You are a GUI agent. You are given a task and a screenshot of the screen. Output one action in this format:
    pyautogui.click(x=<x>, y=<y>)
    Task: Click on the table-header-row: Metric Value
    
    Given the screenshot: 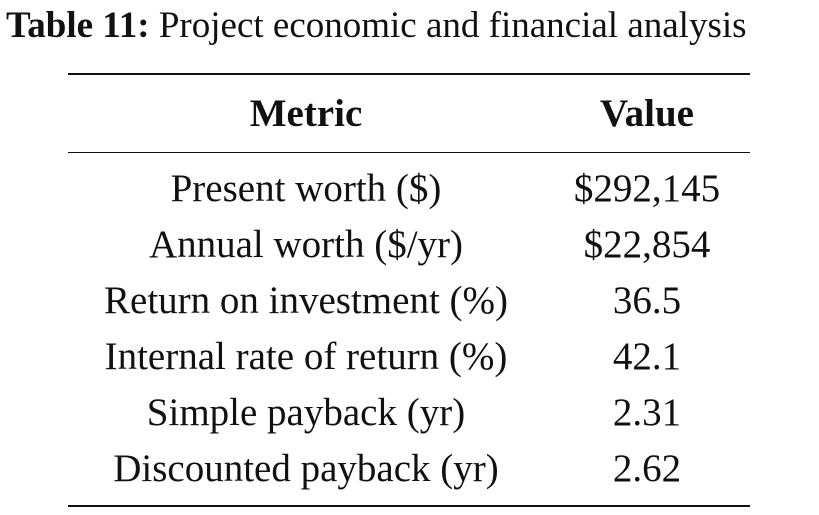 What is the action you would take?
    pyautogui.click(x=409, y=113)
    